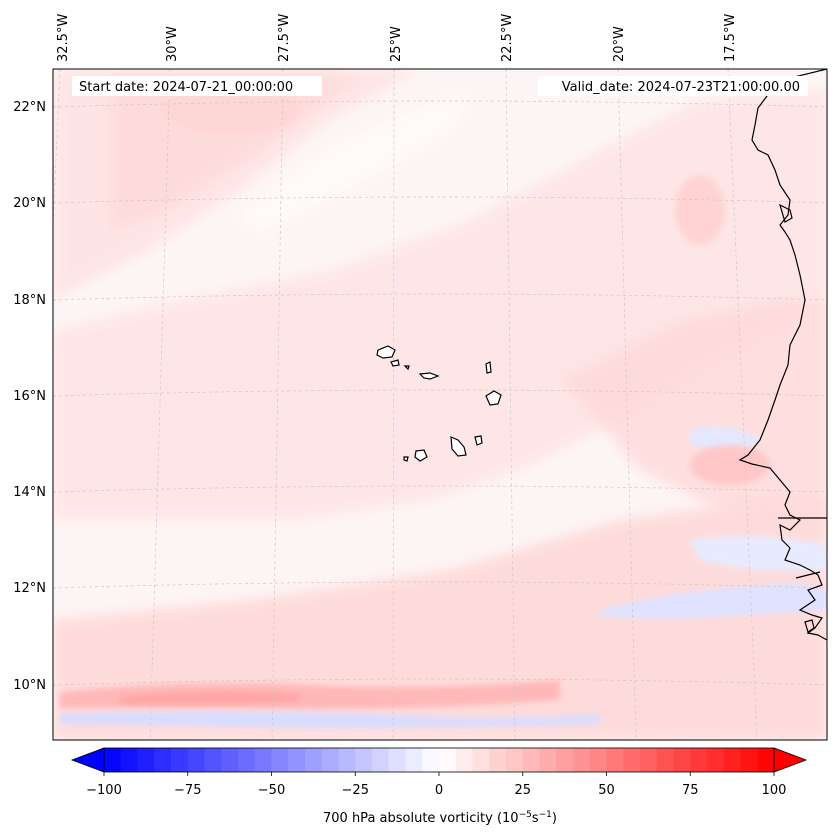 Image resolution: width=837 pixels, height=839 pixels. I want to click on colorbar-tick-label: 75, so click(690, 790).